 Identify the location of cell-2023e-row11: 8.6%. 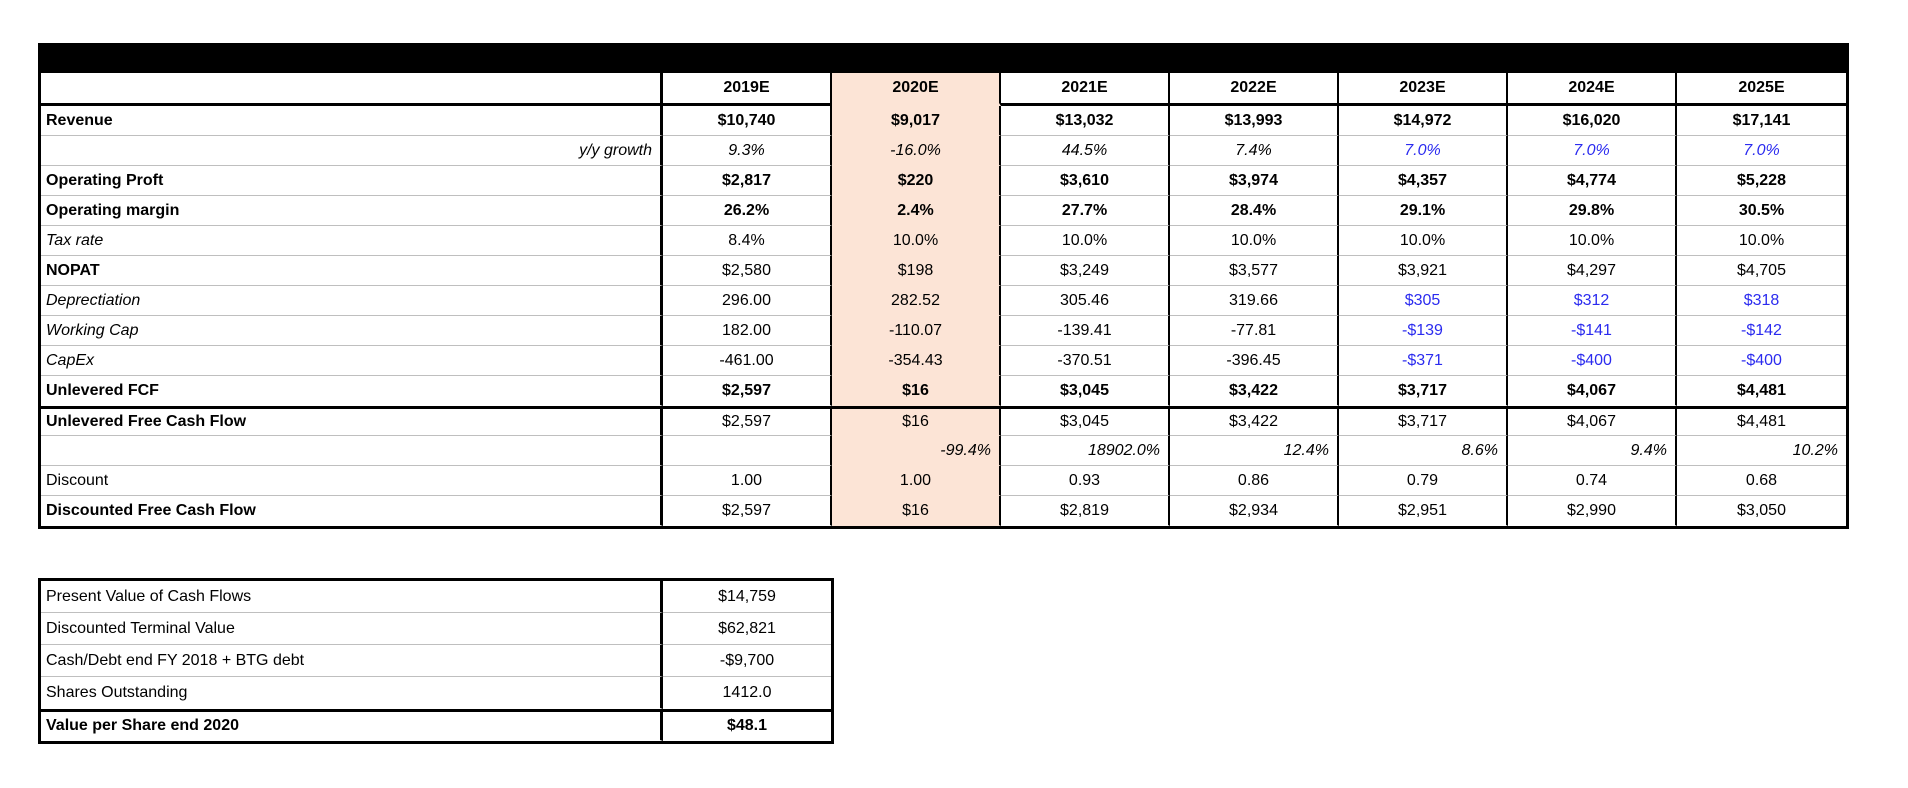
(1423, 451).